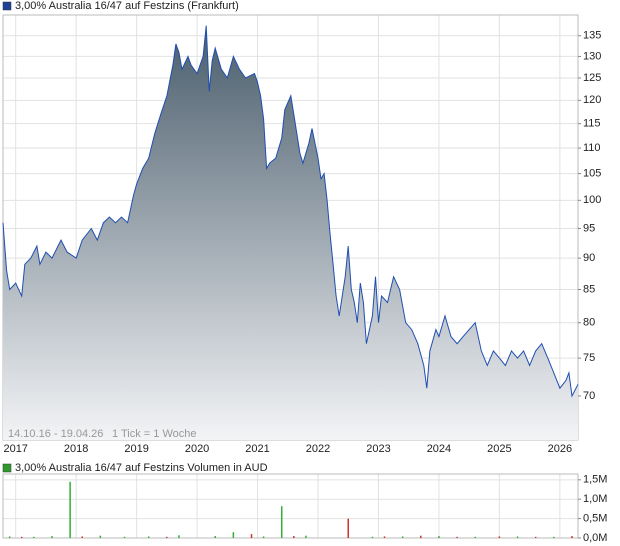 Image resolution: width=620 pixels, height=546 pixels. Describe the element at coordinates (592, 100) in the screenshot. I see `y-tick-label: 120` at that location.